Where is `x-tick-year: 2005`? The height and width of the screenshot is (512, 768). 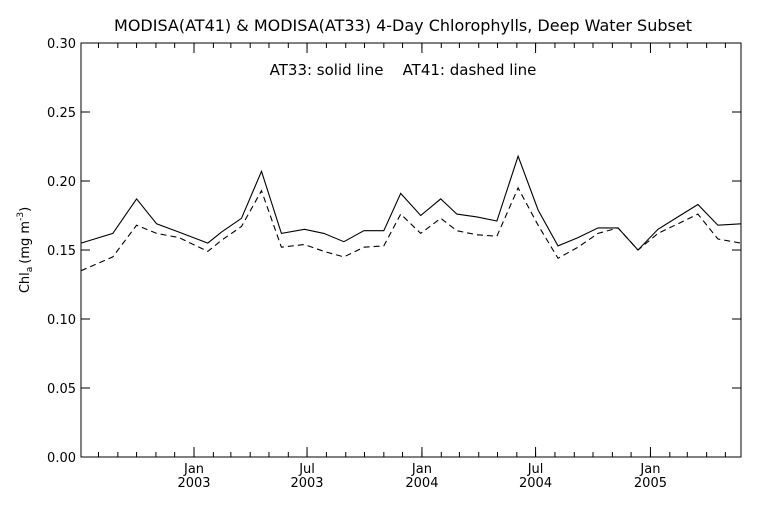 x-tick-year: 2005 is located at coordinates (650, 483).